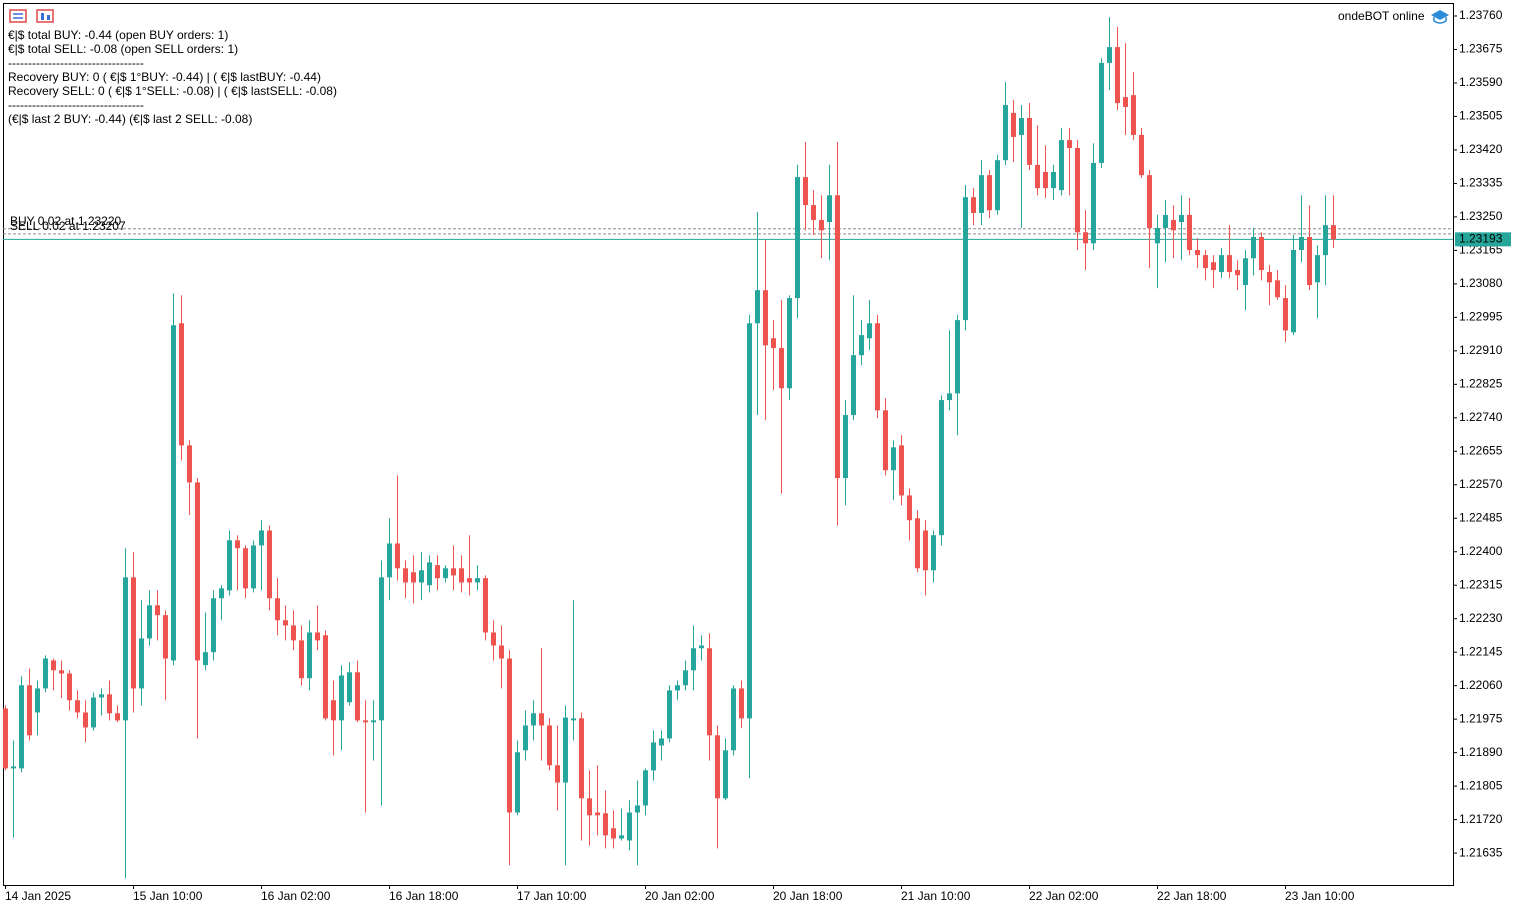 This screenshot has width=1524, height=906. Describe the element at coordinates (1064, 896) in the screenshot. I see `x-tick-label: 22 Jan 02:00` at that location.